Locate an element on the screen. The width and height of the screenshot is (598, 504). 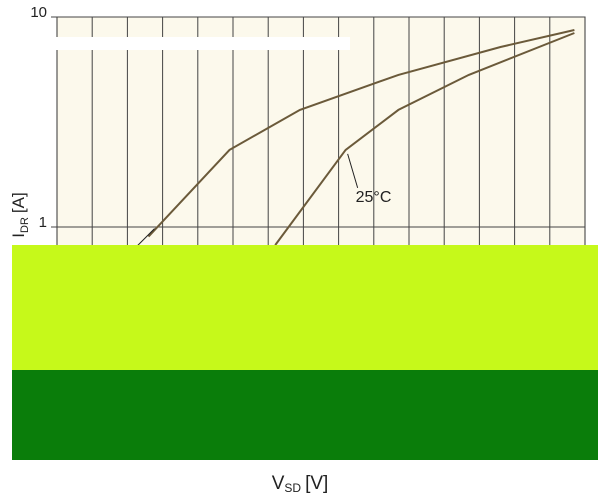
y-tick-label: 1 is located at coordinates (43, 222).